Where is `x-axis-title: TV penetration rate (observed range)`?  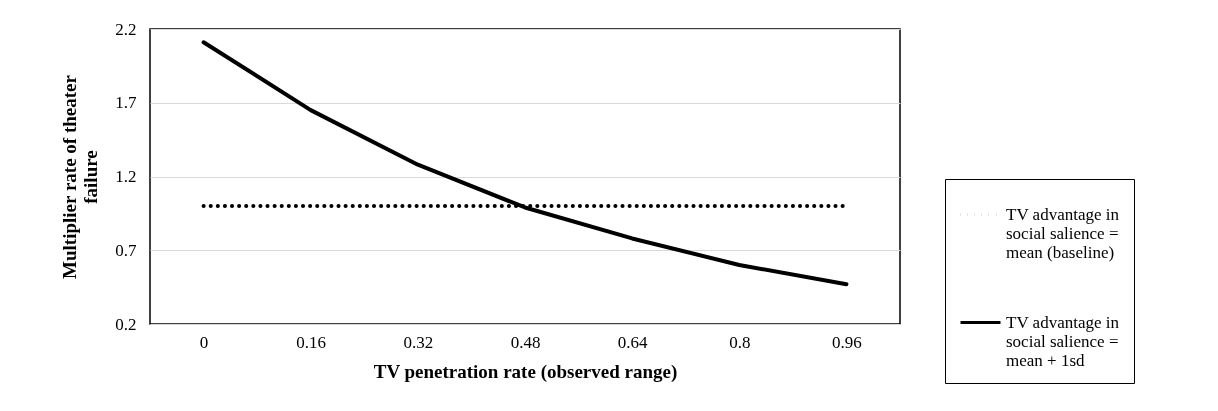 x-axis-title: TV penetration rate (observed range) is located at coordinates (525, 371).